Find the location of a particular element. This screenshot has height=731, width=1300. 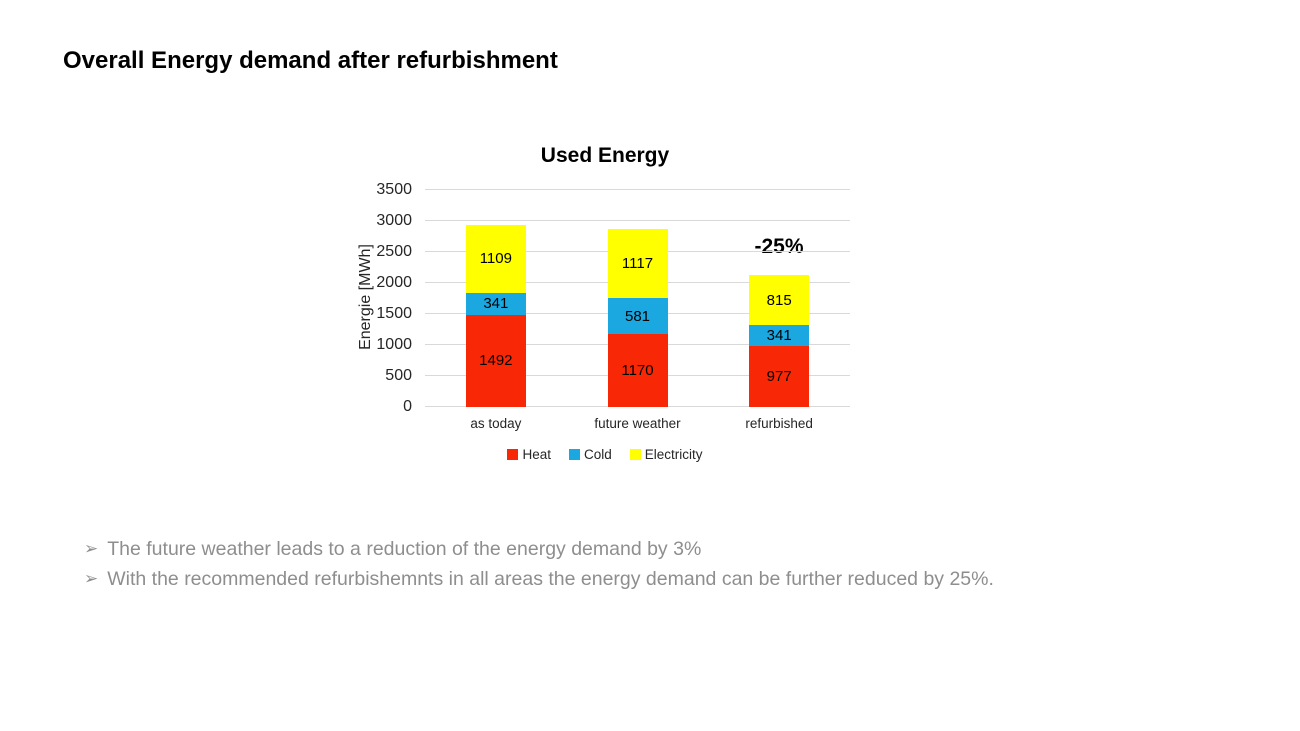

bar-value-label: 1170 is located at coordinates (637, 371).